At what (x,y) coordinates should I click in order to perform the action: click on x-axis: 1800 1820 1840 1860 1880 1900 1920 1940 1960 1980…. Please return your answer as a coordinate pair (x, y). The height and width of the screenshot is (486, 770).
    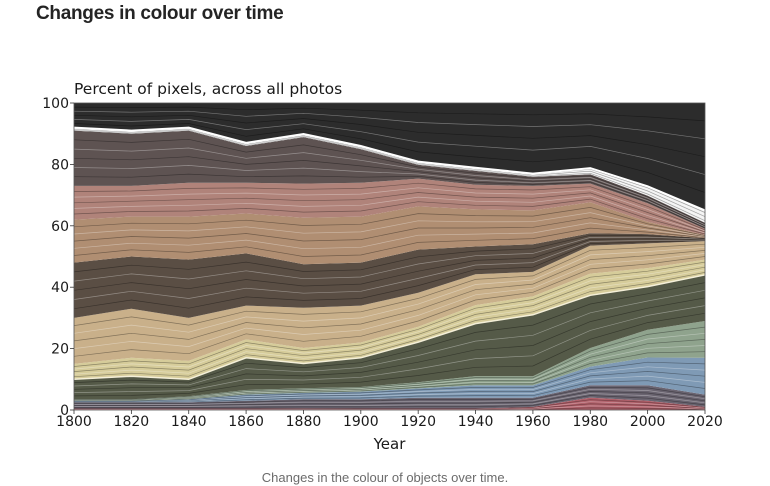
    Looking at the image, I should click on (389, 420).